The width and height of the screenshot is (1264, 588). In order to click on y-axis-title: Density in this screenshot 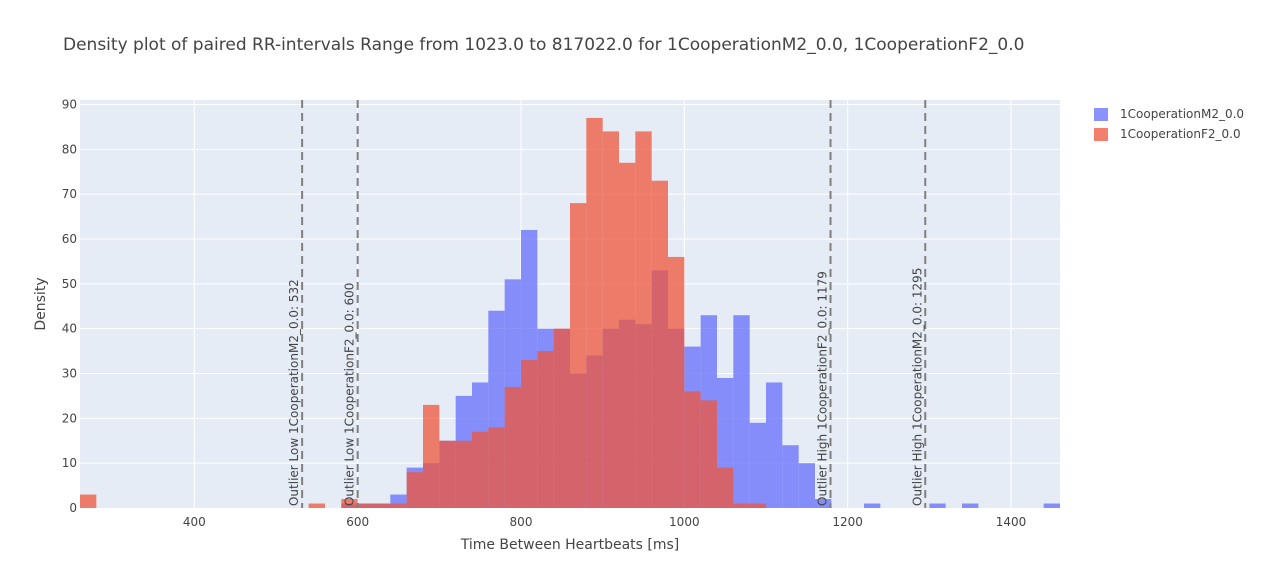, I will do `click(41, 303)`.